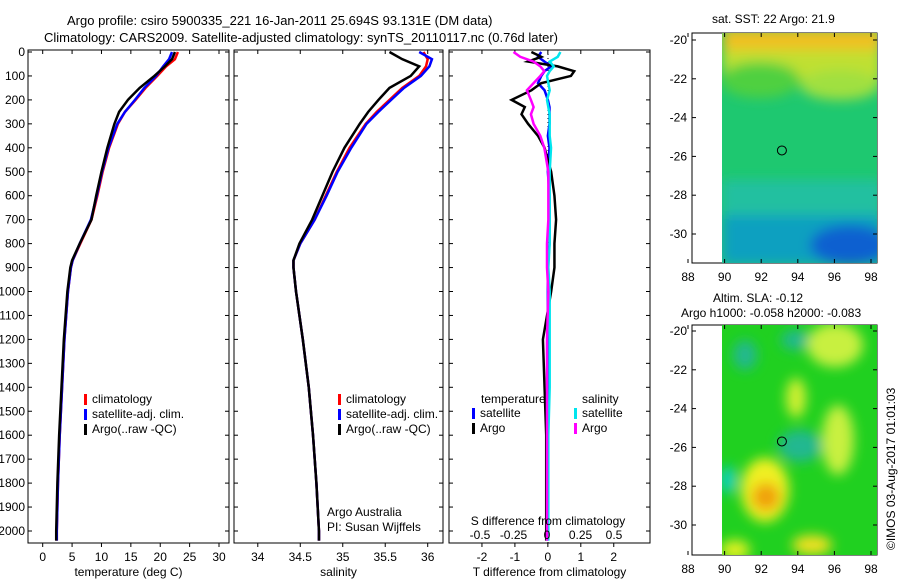  What do you see at coordinates (388, 429) in the screenshot?
I see `legend-label: Argo(..raw -QC)` at bounding box center [388, 429].